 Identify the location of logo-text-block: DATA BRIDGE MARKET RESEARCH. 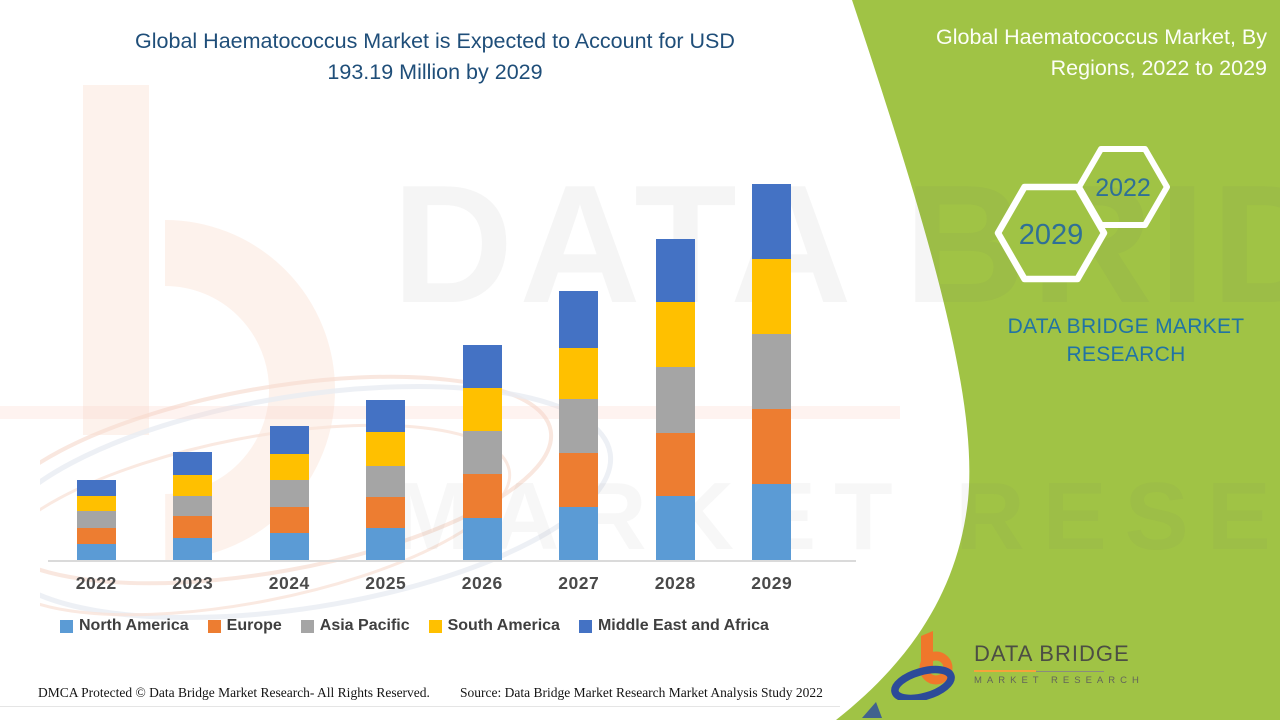
(1059, 658).